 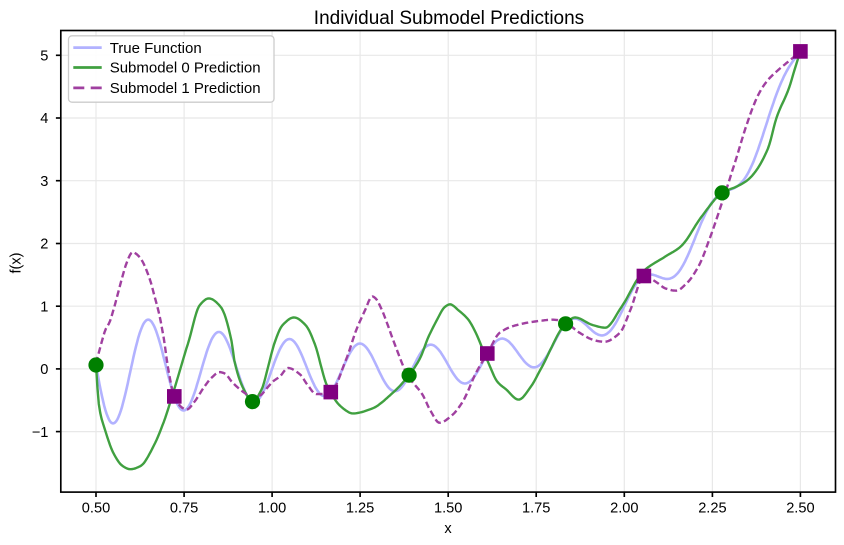 I want to click on svg-text: 1.25, so click(x=360, y=509).